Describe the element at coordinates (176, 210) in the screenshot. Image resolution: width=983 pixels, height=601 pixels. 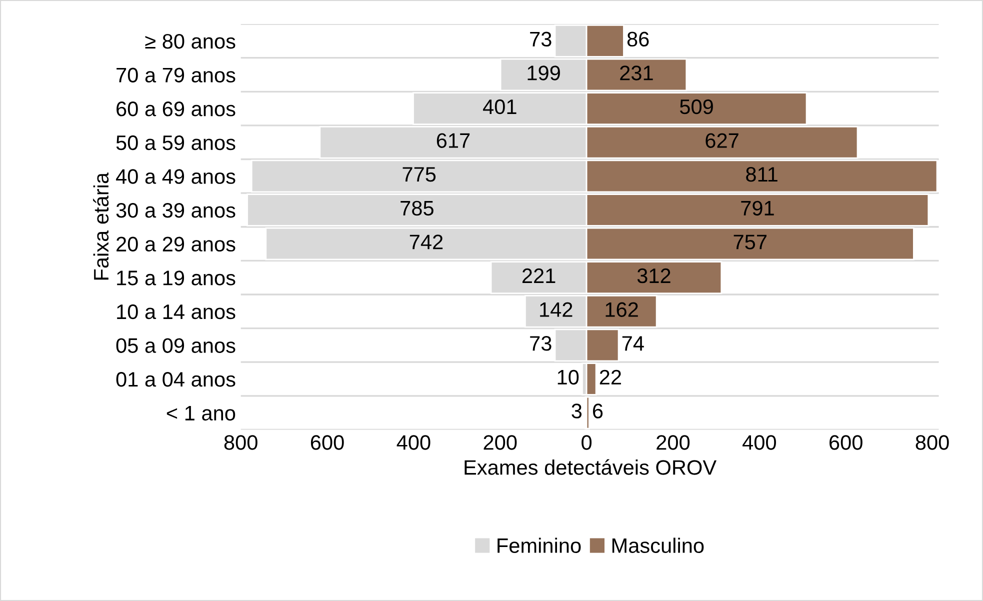
I see `y-tick-label: 30 a 39 anos` at that location.